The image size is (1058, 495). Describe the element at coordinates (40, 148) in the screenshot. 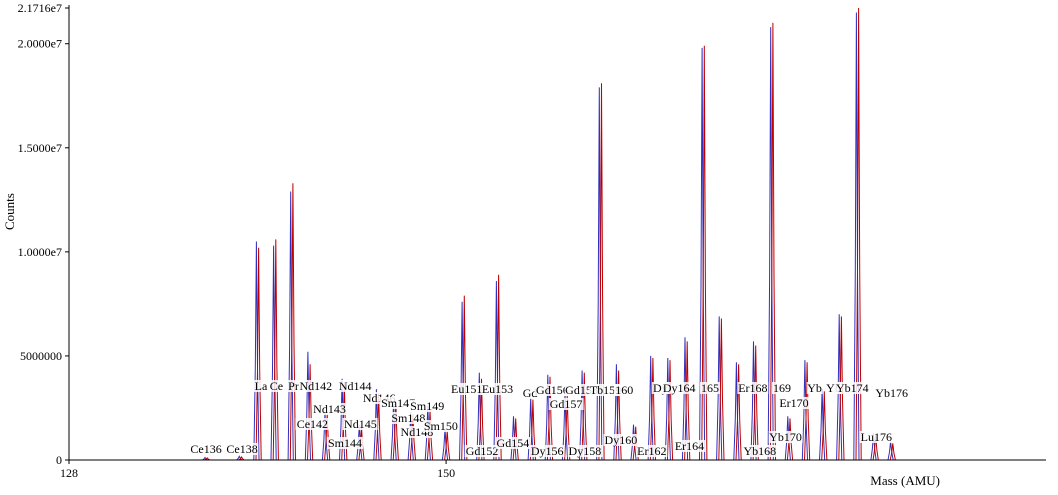

I see `y-tick-label: 1.5000e7` at that location.